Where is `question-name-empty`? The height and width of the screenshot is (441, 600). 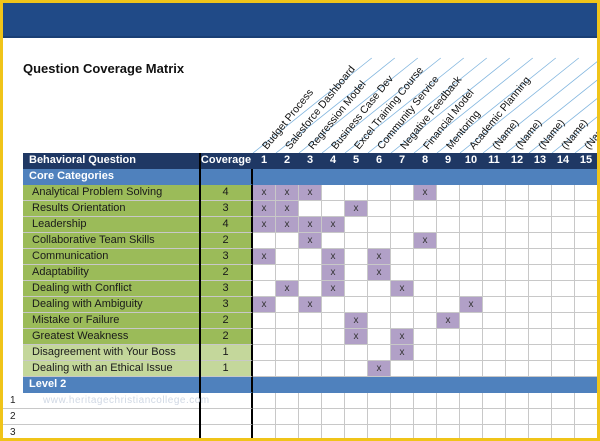
question-name-empty is located at coordinates (111, 417).